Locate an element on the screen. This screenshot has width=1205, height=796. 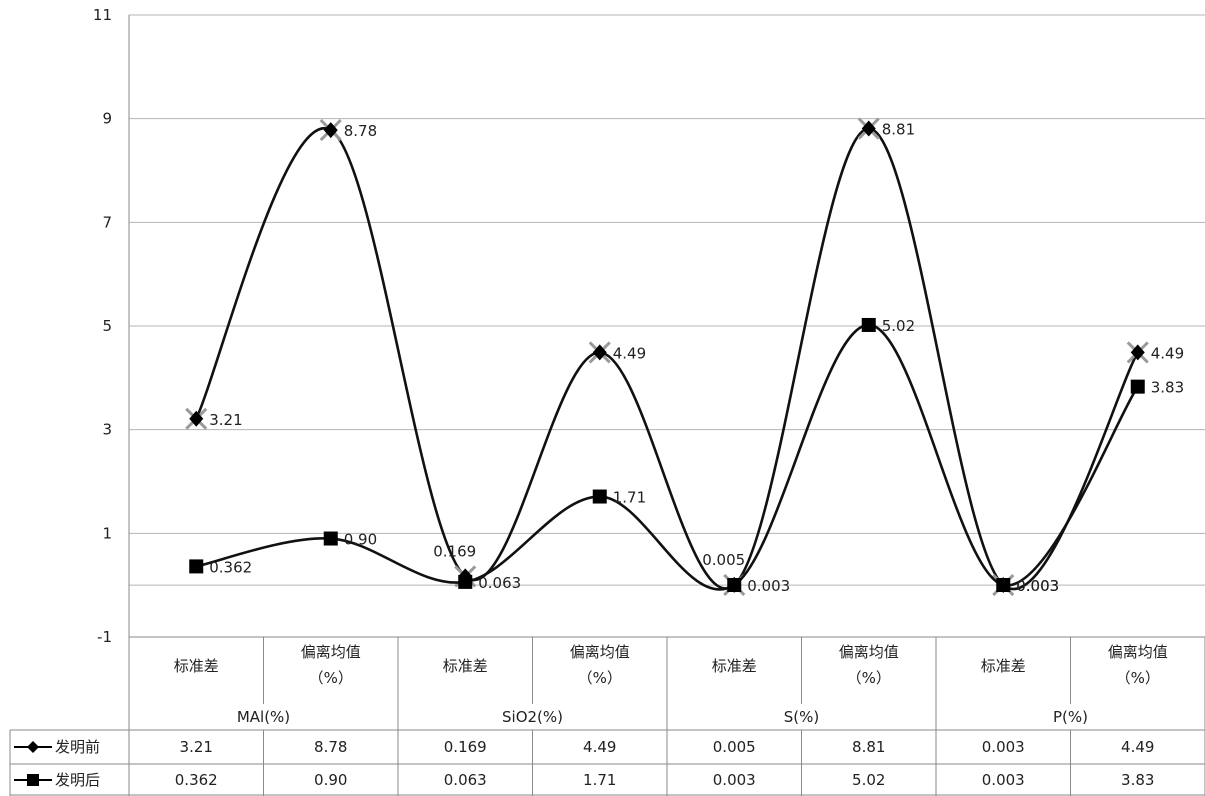
data-label: 5.02 is located at coordinates (898, 326).